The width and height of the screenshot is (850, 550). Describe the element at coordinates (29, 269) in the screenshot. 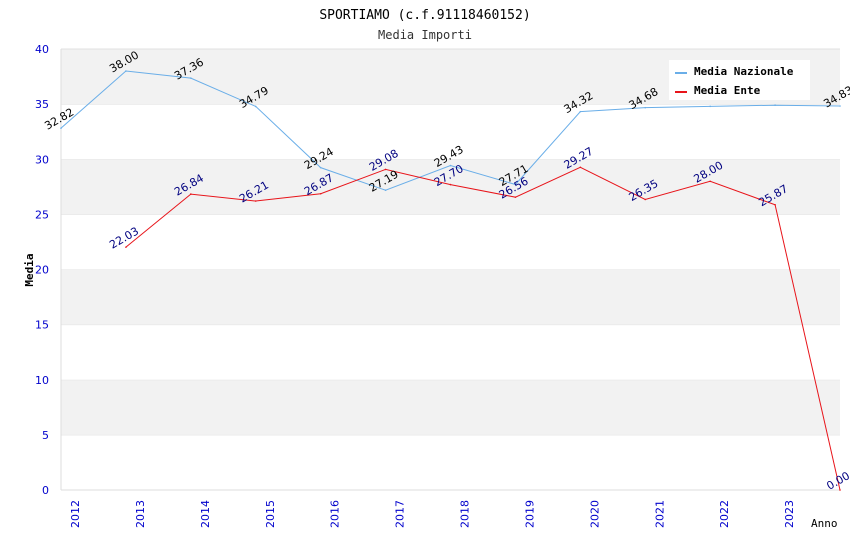

I see `y-axis-label: Media` at that location.